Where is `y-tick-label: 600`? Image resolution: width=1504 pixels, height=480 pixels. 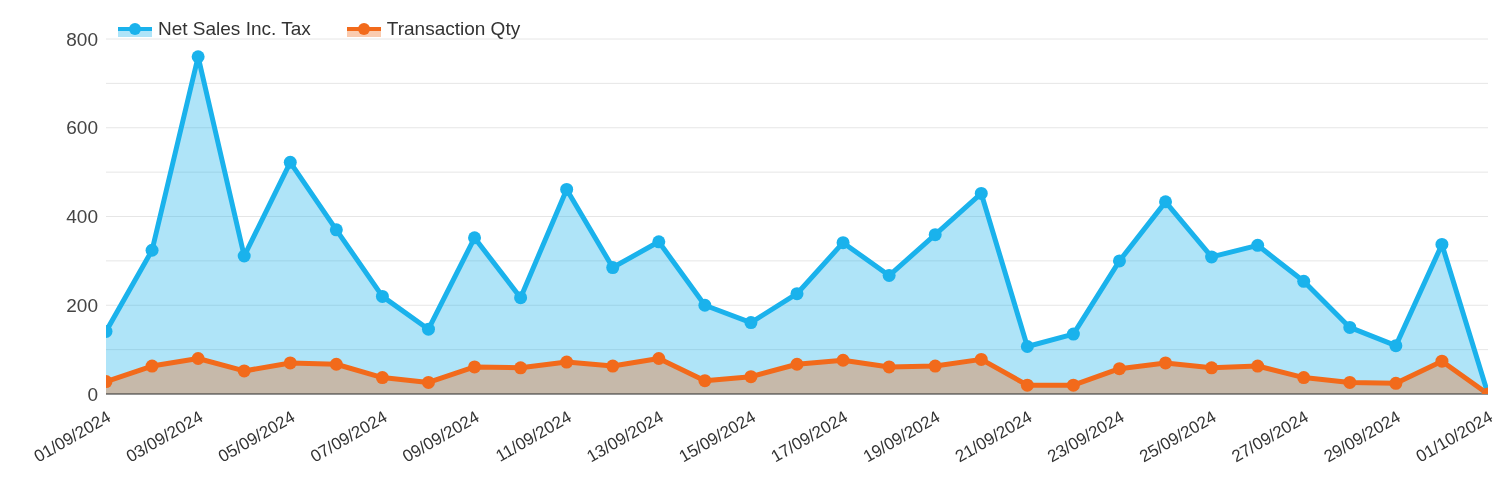
y-tick-label: 600 is located at coordinates (82, 128).